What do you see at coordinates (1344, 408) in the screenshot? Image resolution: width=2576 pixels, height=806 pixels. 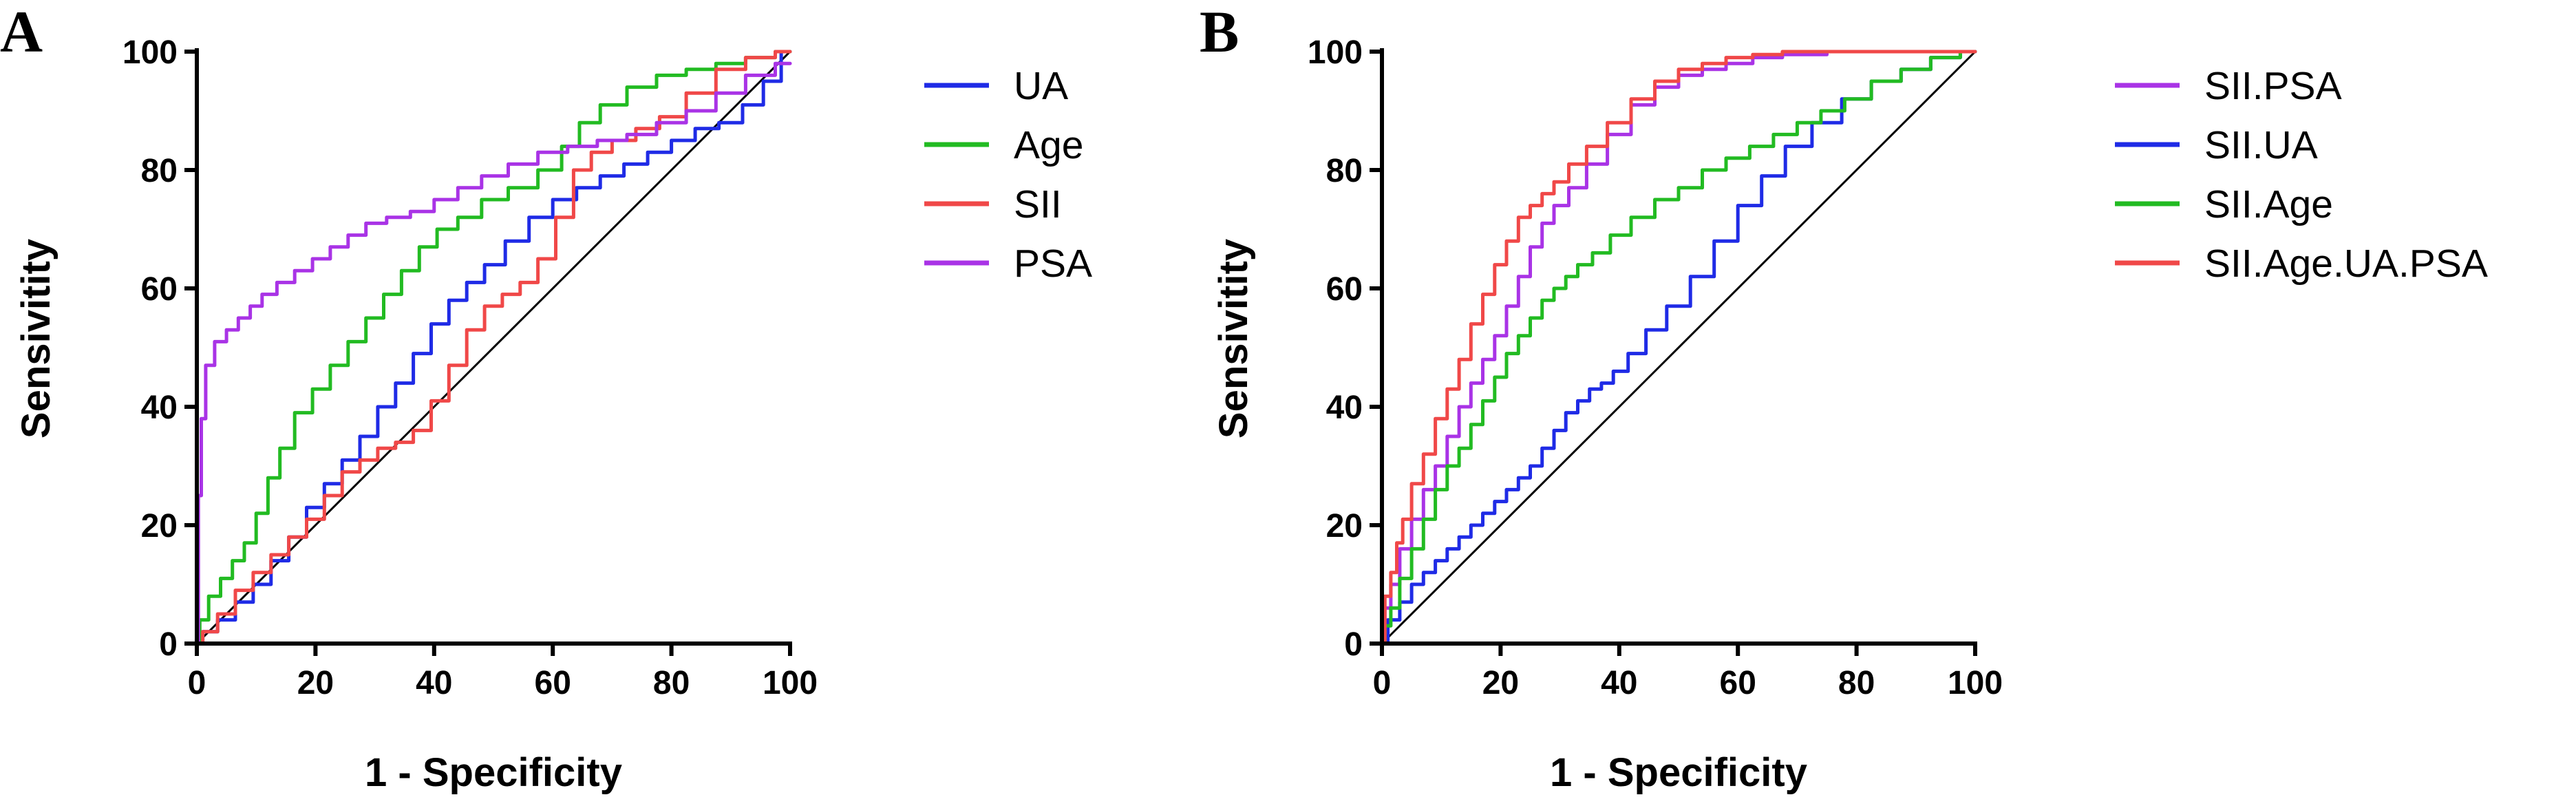 I see `panel-b-y-tick-label-2: 40` at bounding box center [1344, 408].